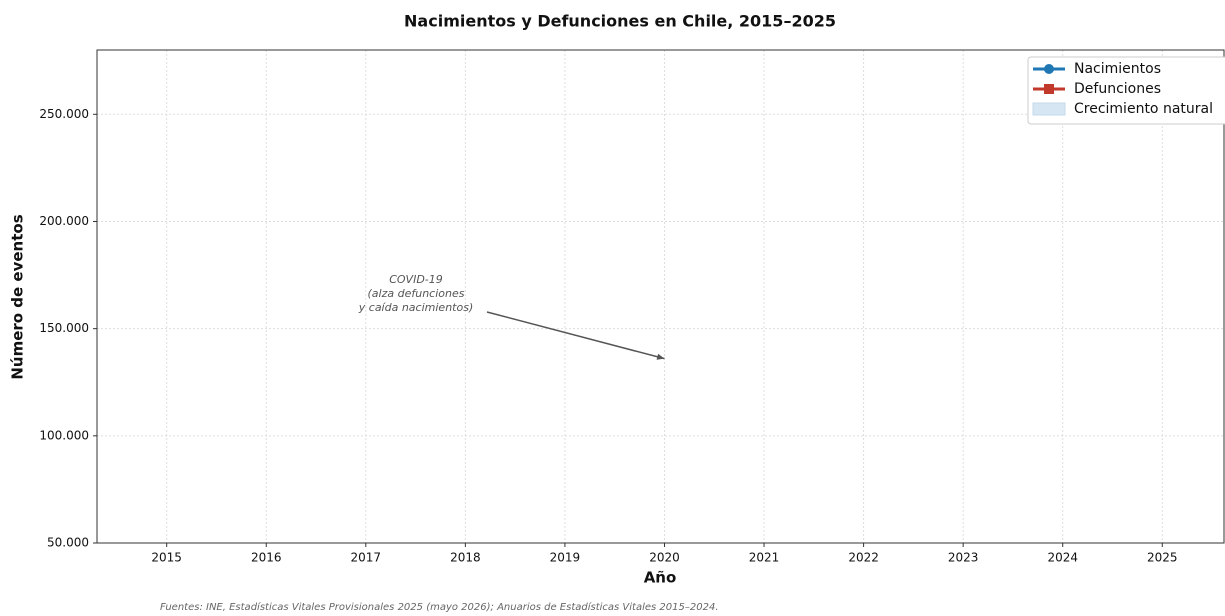  Describe the element at coordinates (1049, 109) in the screenshot. I see `legend-swatch` at that location.